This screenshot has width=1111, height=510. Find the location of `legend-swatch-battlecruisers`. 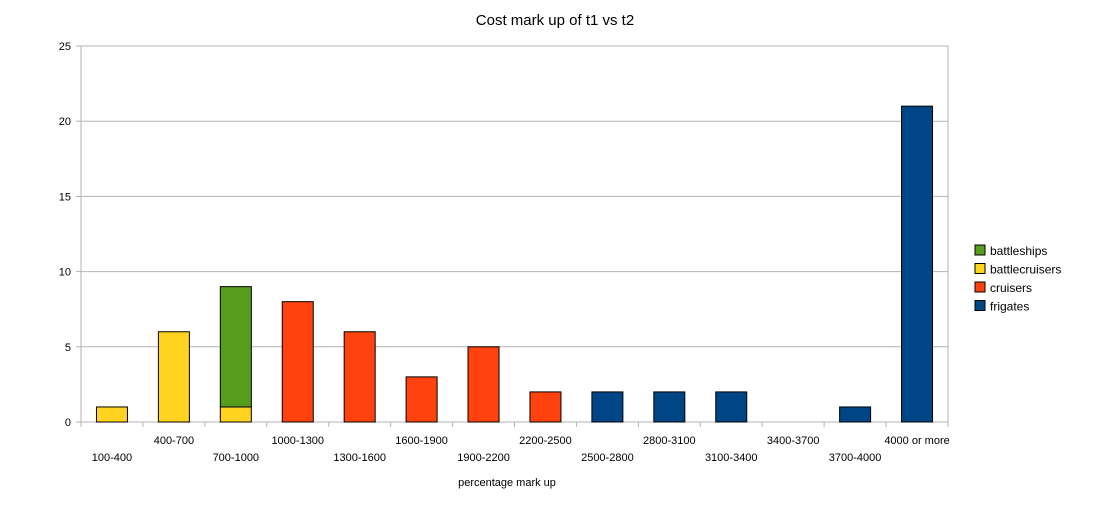

legend-swatch-battlecruisers is located at coordinates (980, 268).